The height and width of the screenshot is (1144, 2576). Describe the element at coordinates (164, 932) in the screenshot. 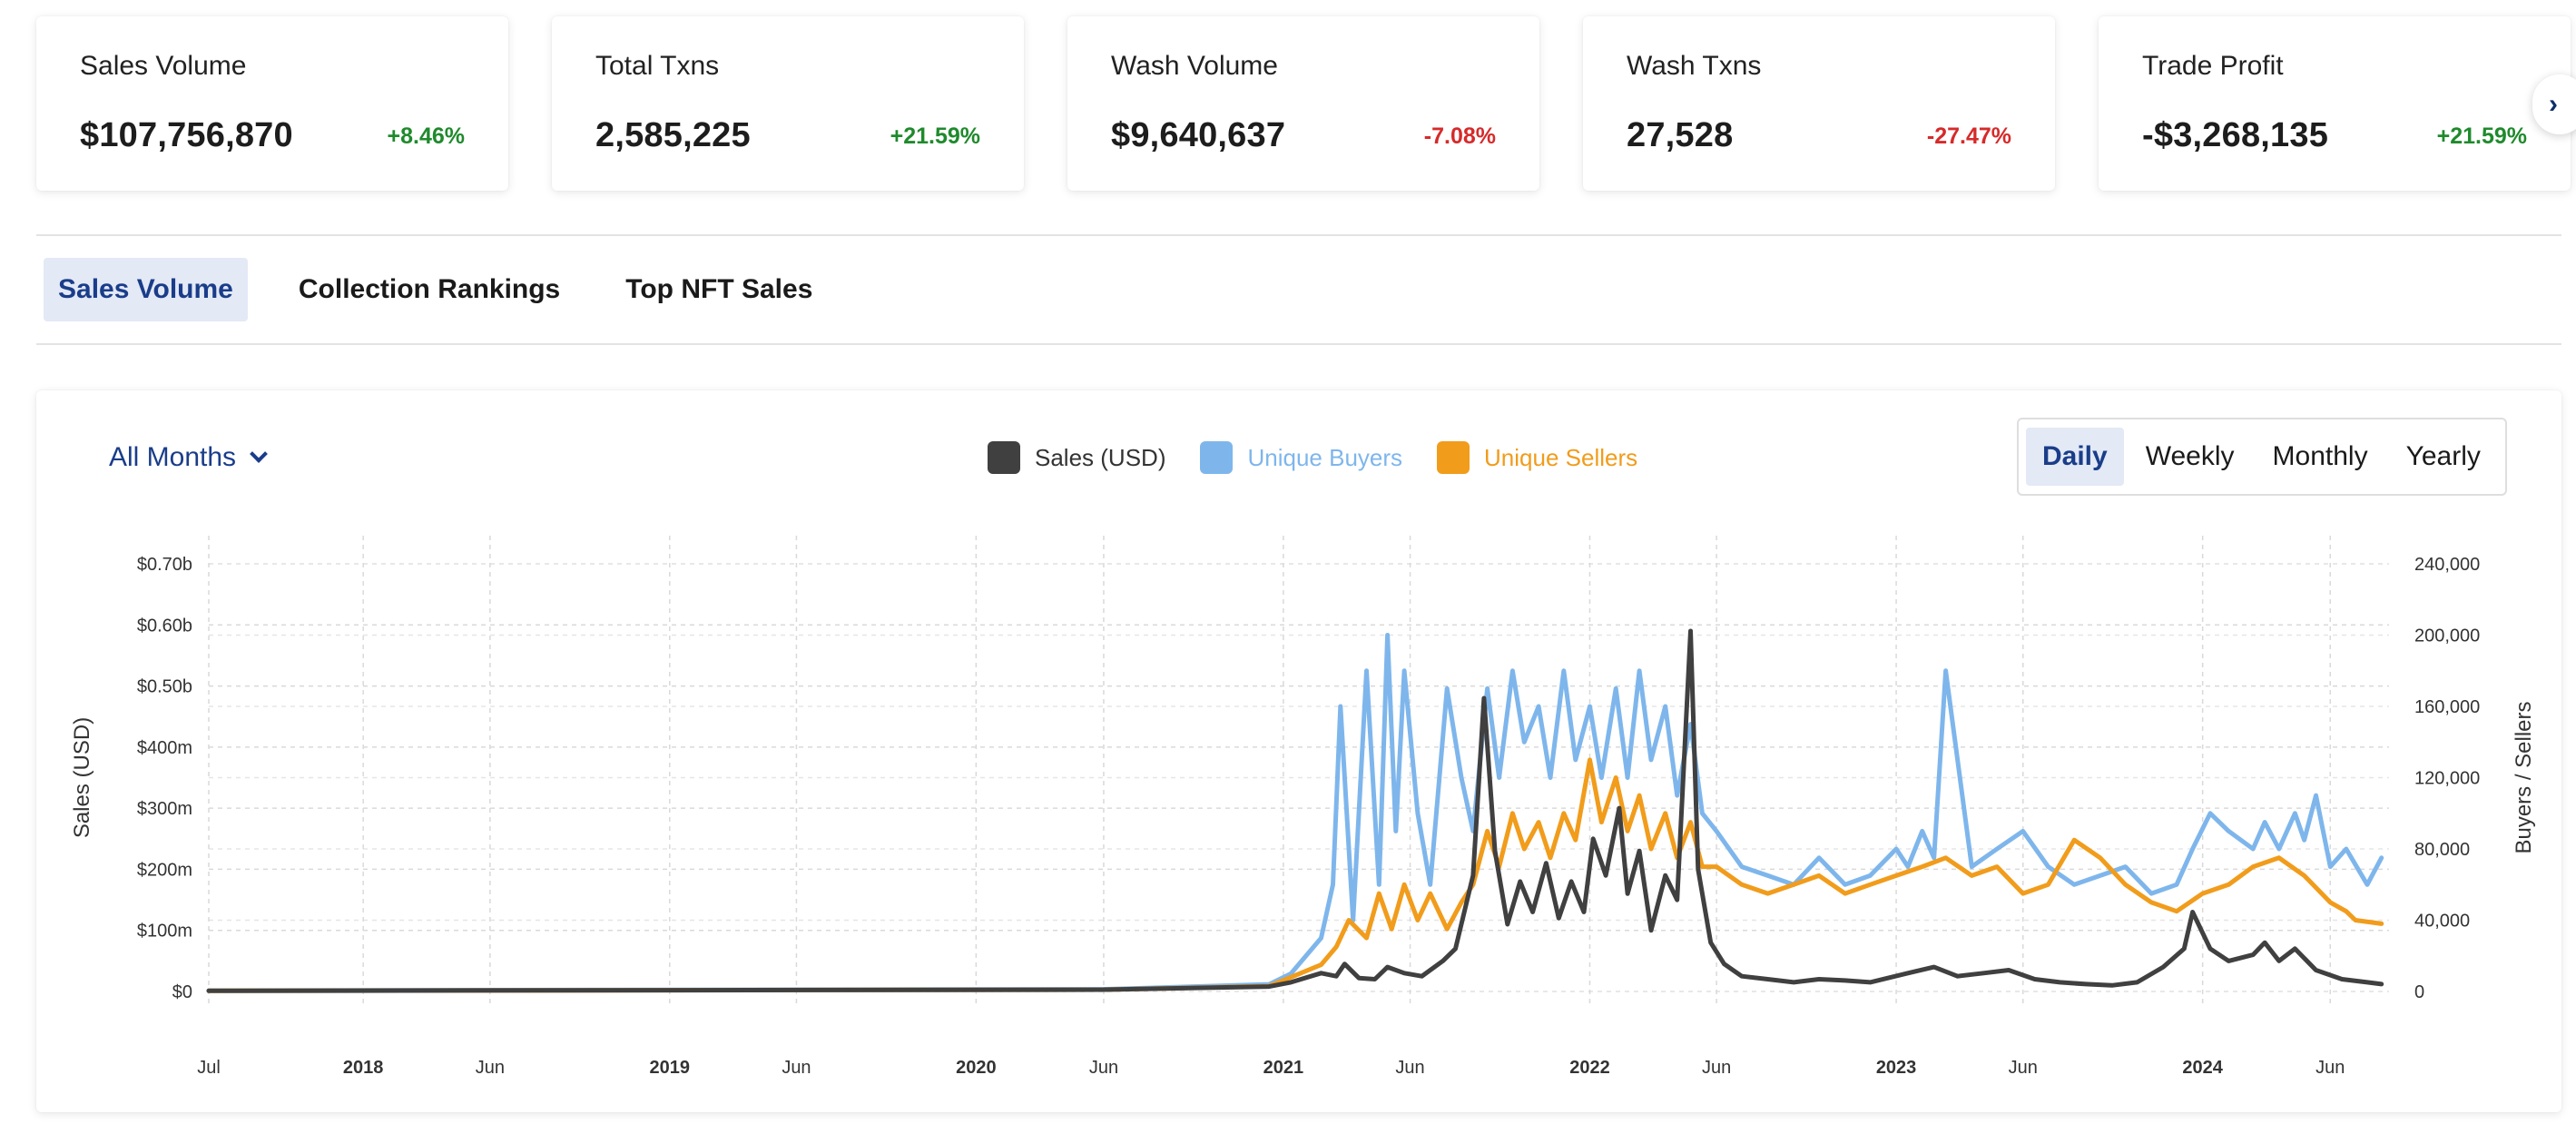

I see `y-tick-label: $100m` at that location.